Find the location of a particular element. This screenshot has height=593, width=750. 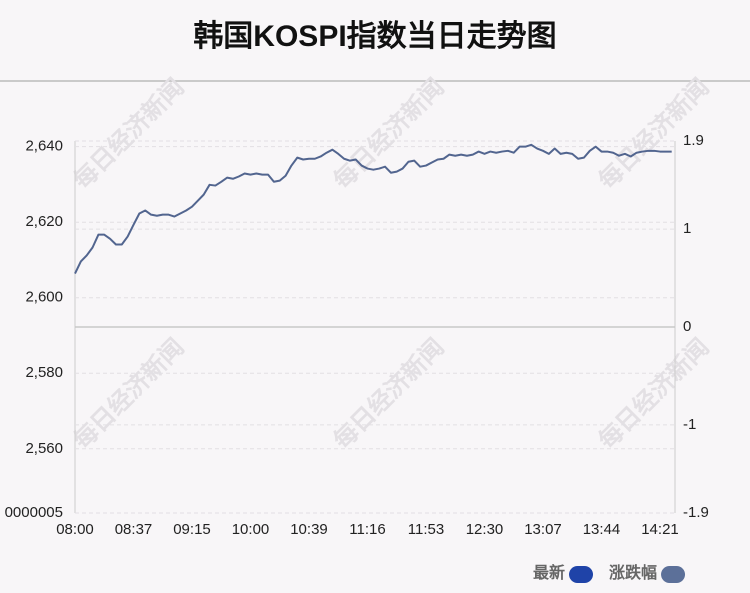

x-tick-label: 10:39 is located at coordinates (309, 529).